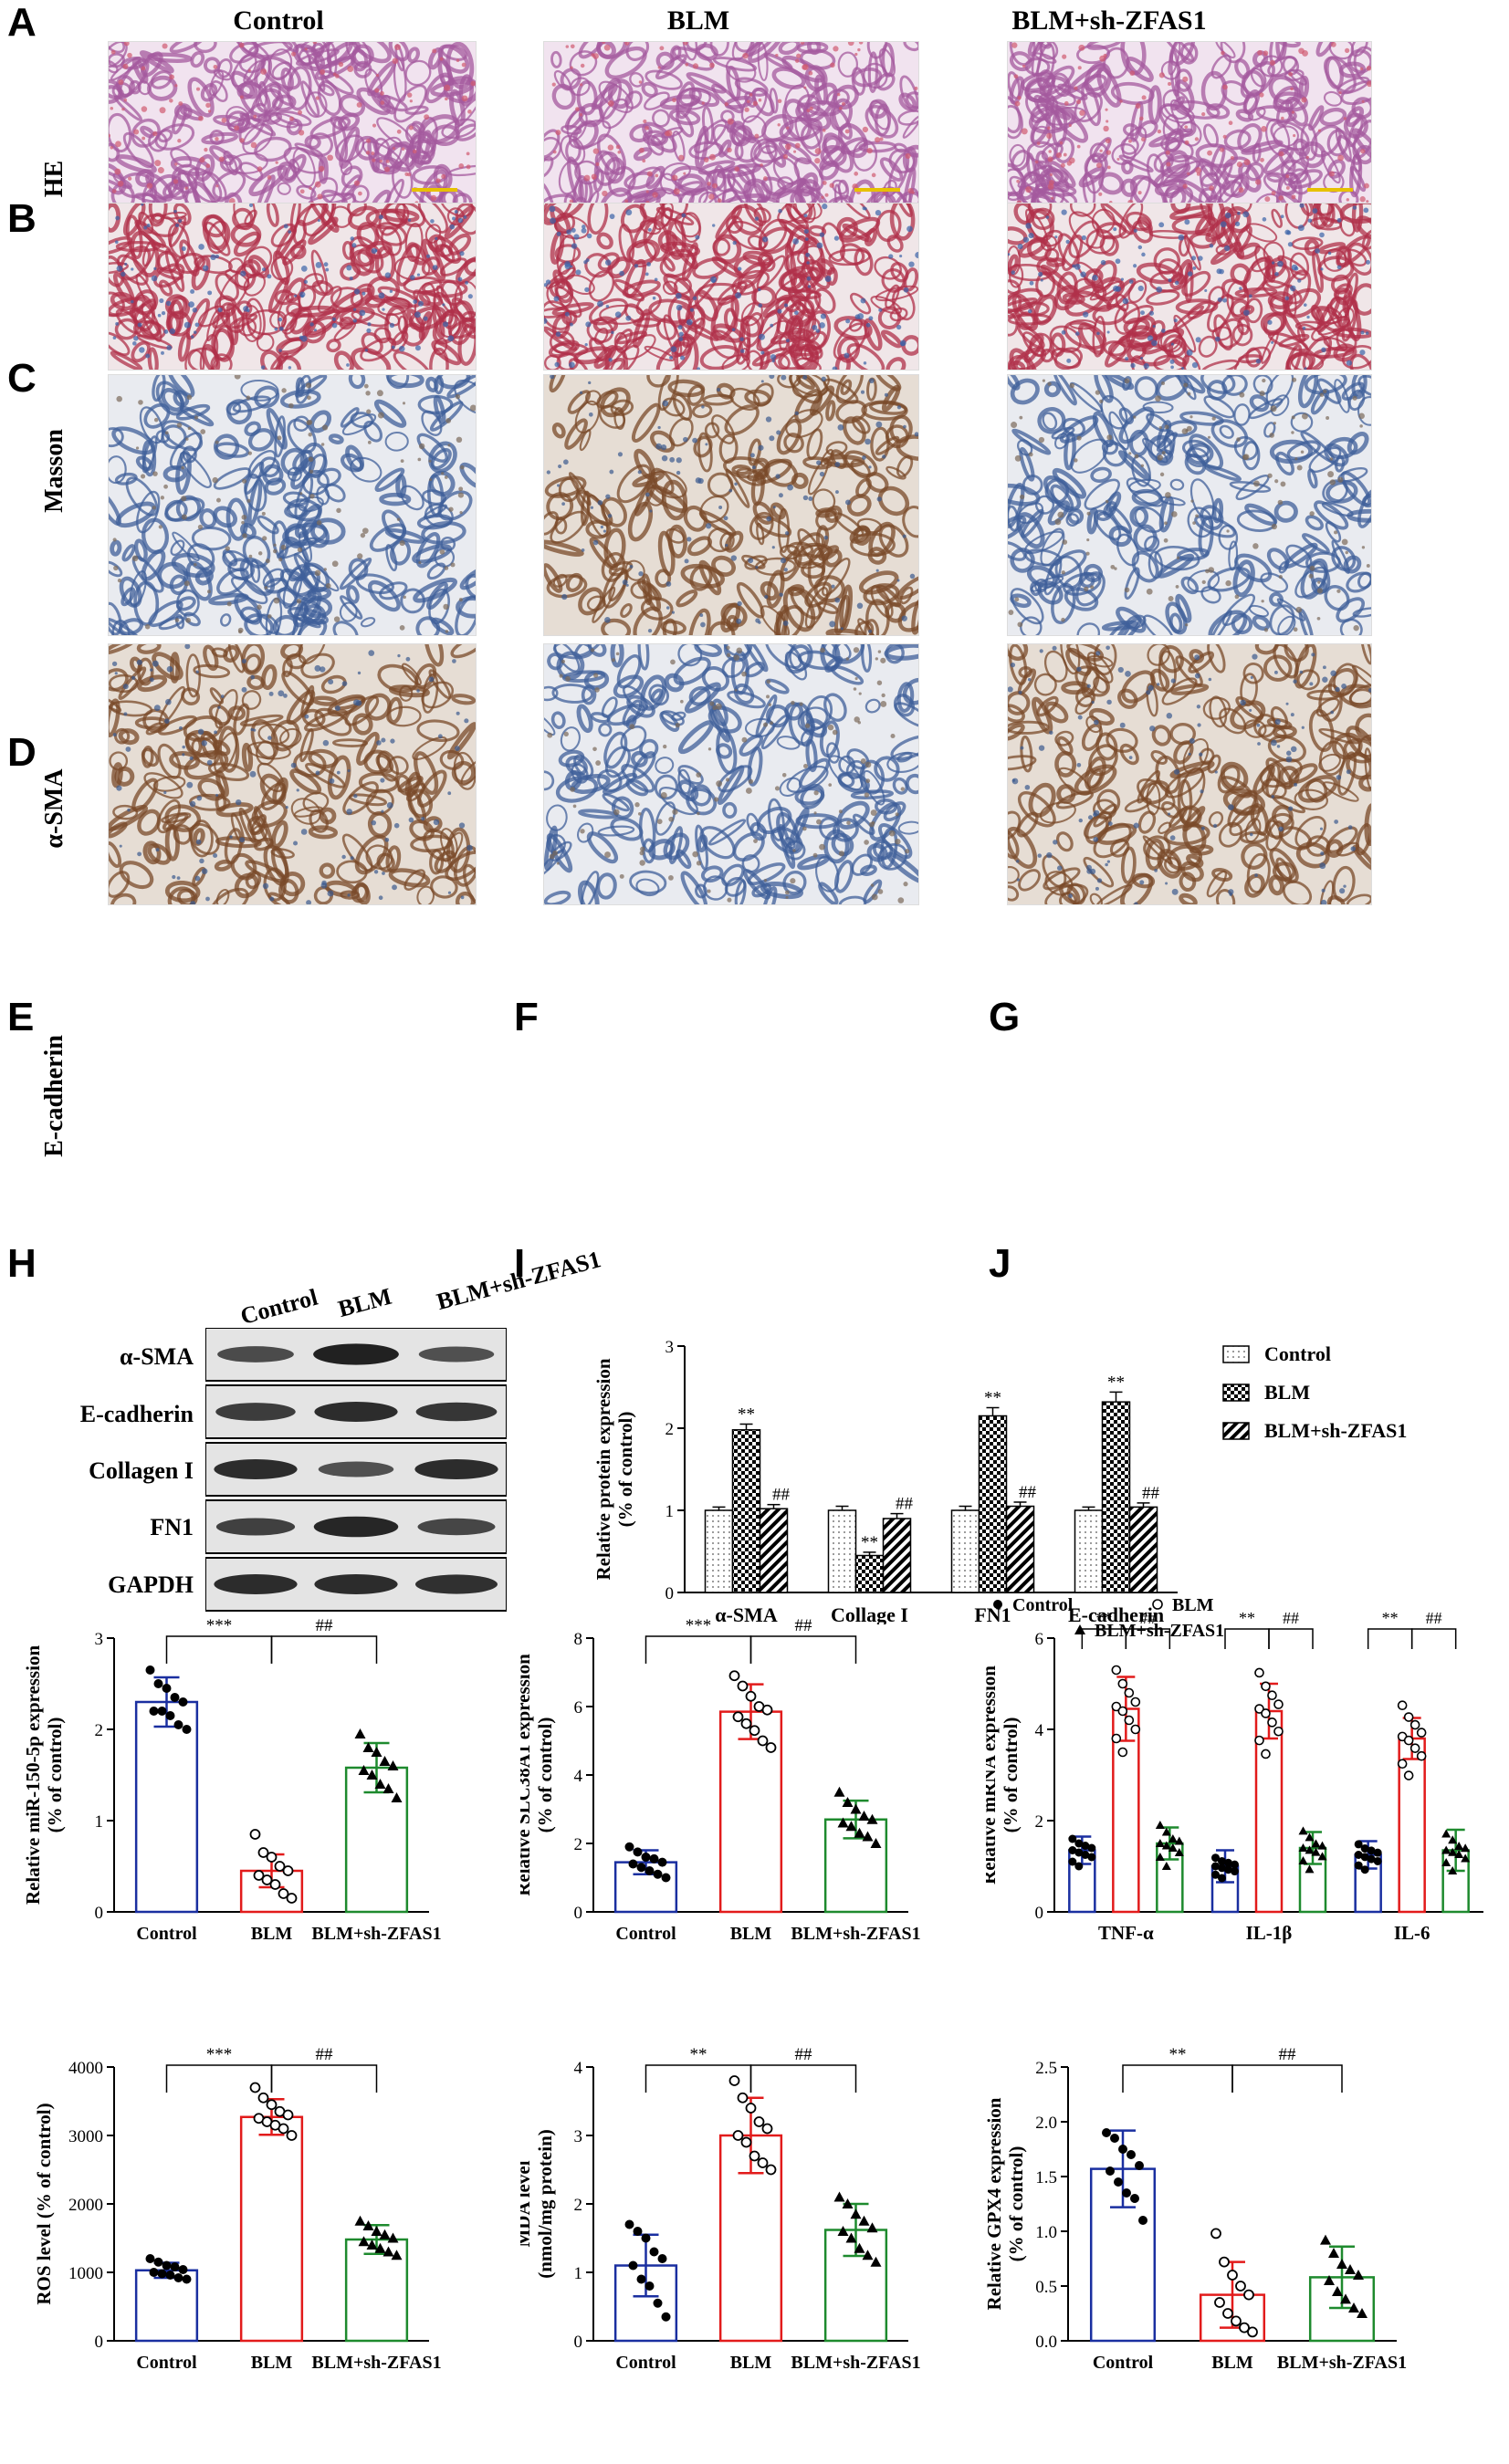 The width and height of the screenshot is (1509, 2464). What do you see at coordinates (774, 1550) in the screenshot?
I see `bar-BLM+sh-ZFAS1` at bounding box center [774, 1550].